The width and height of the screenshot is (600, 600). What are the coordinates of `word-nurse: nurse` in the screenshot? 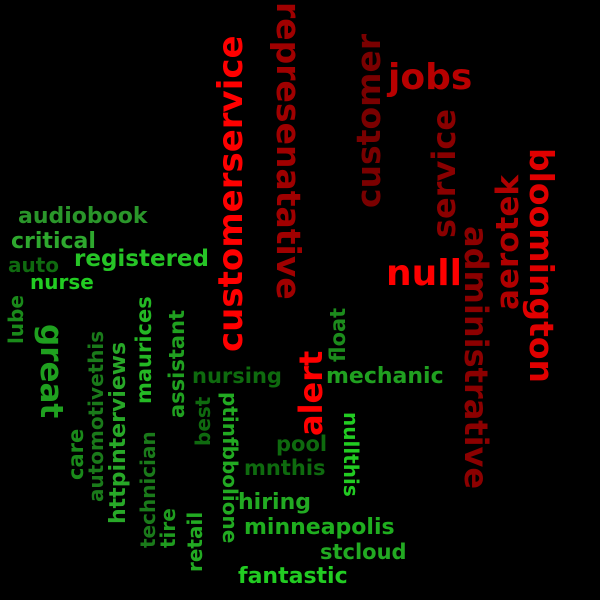 It's located at (62, 282).